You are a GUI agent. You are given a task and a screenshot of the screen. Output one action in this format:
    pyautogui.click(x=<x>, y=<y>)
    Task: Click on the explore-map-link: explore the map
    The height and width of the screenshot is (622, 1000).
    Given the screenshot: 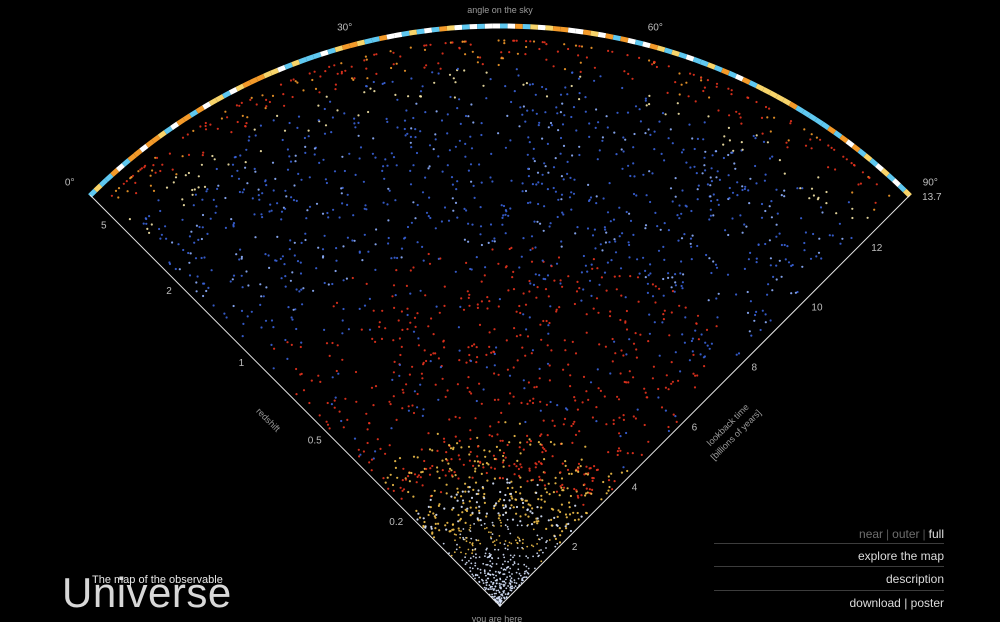 What is the action you would take?
    pyautogui.click(x=900, y=556)
    